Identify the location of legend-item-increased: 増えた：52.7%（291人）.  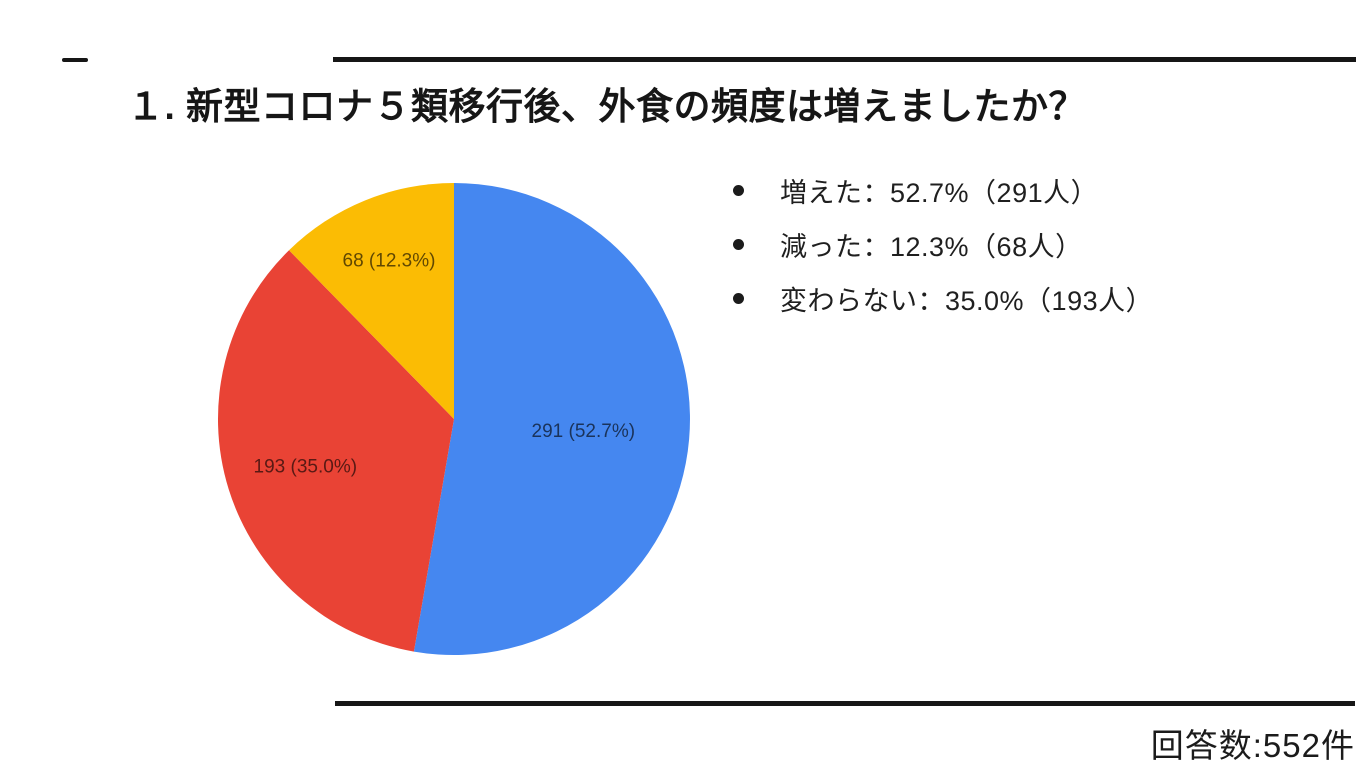
(943, 190).